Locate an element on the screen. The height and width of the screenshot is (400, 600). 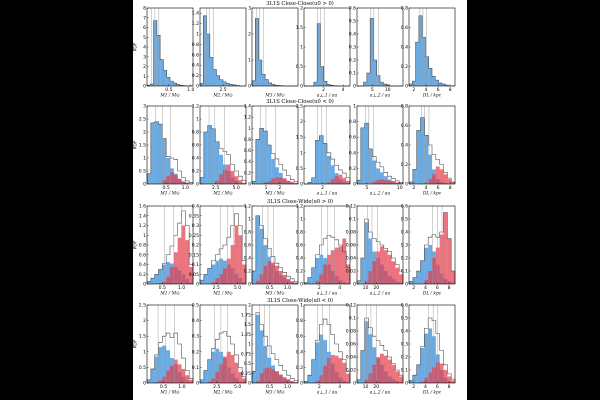
x-tick-label: 2.5 is located at coordinates (216, 288).